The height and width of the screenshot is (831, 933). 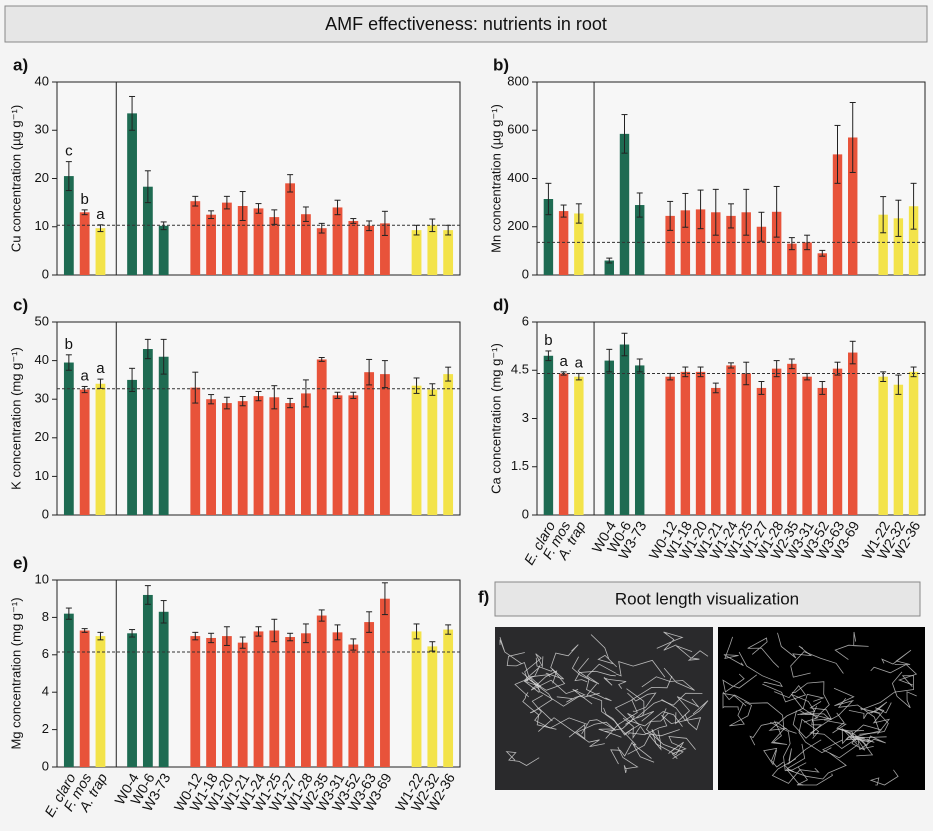 I want to click on header-title: AMF effectiveness: nutrients in root, so click(x=466, y=24).